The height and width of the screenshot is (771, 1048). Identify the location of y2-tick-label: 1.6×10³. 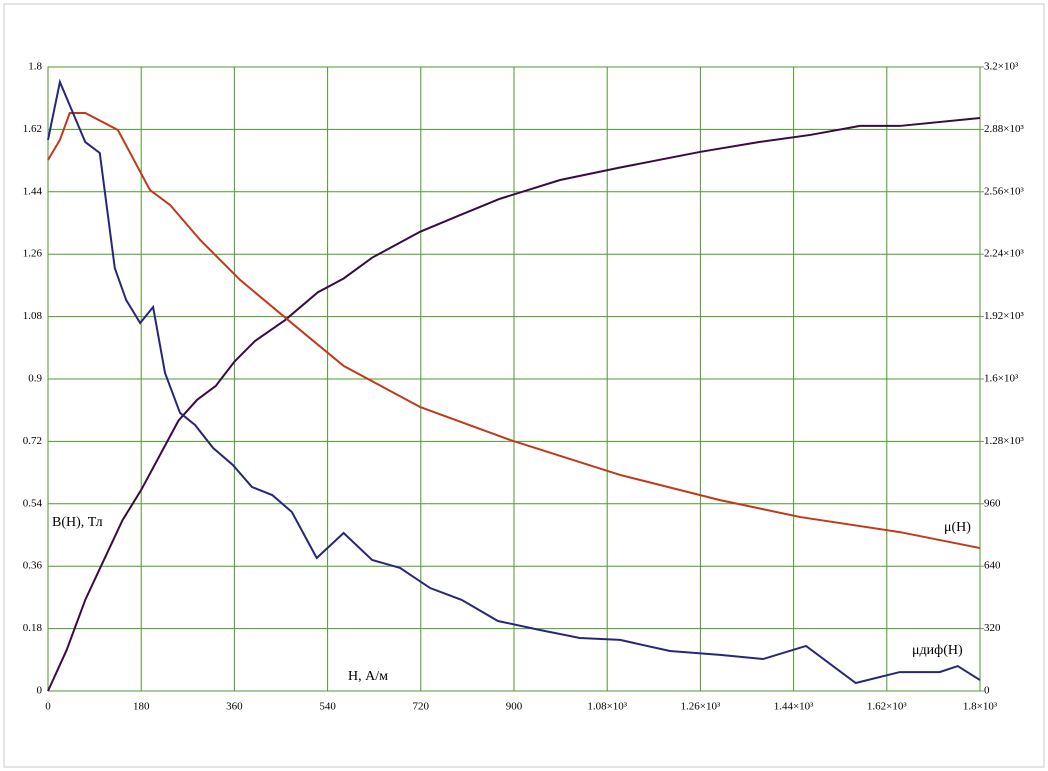
(1001, 379).